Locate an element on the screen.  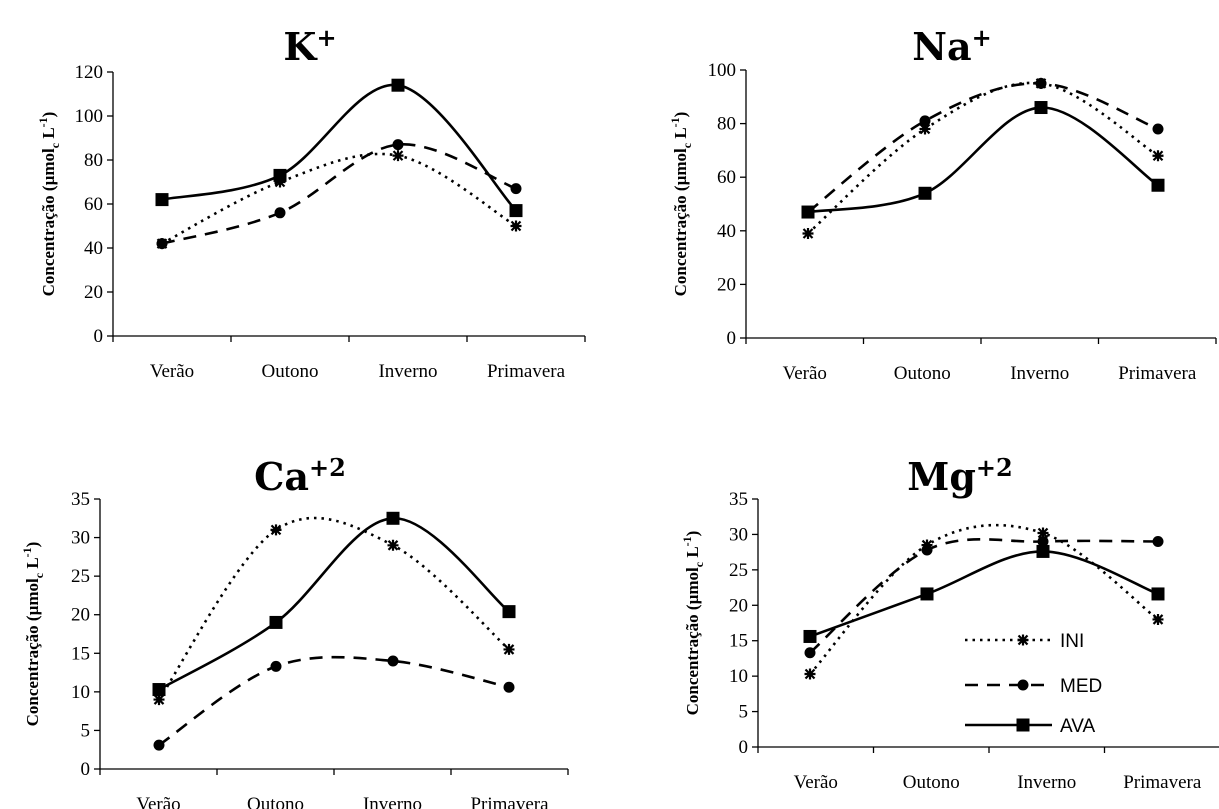
panel-title-main: K is located at coordinates (300, 46).